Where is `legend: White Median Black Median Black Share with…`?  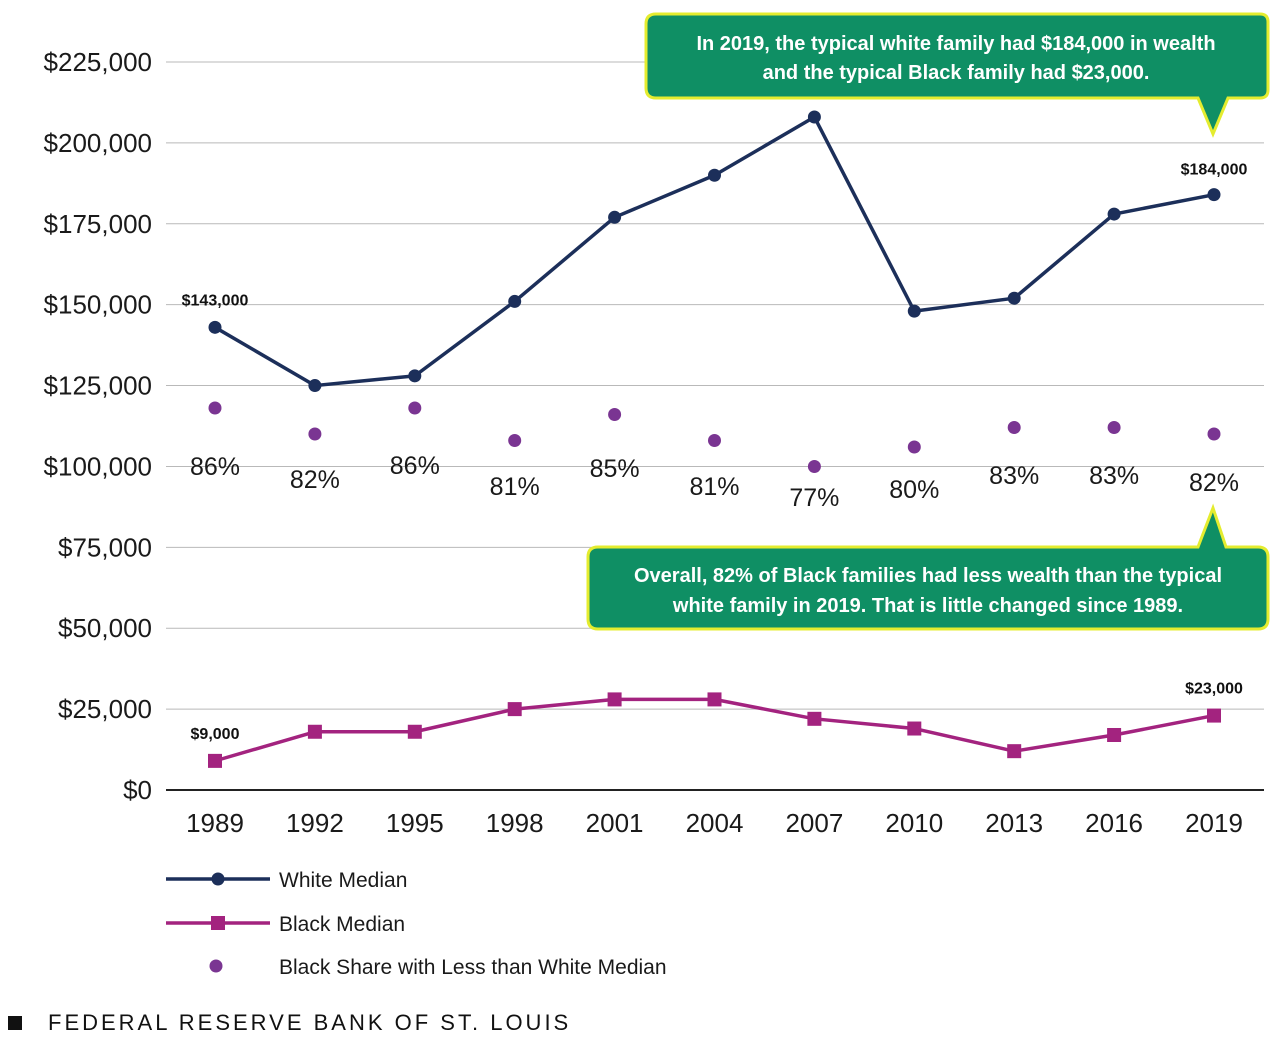
legend: White Median Black Median Black Share with… is located at coordinates (416, 924).